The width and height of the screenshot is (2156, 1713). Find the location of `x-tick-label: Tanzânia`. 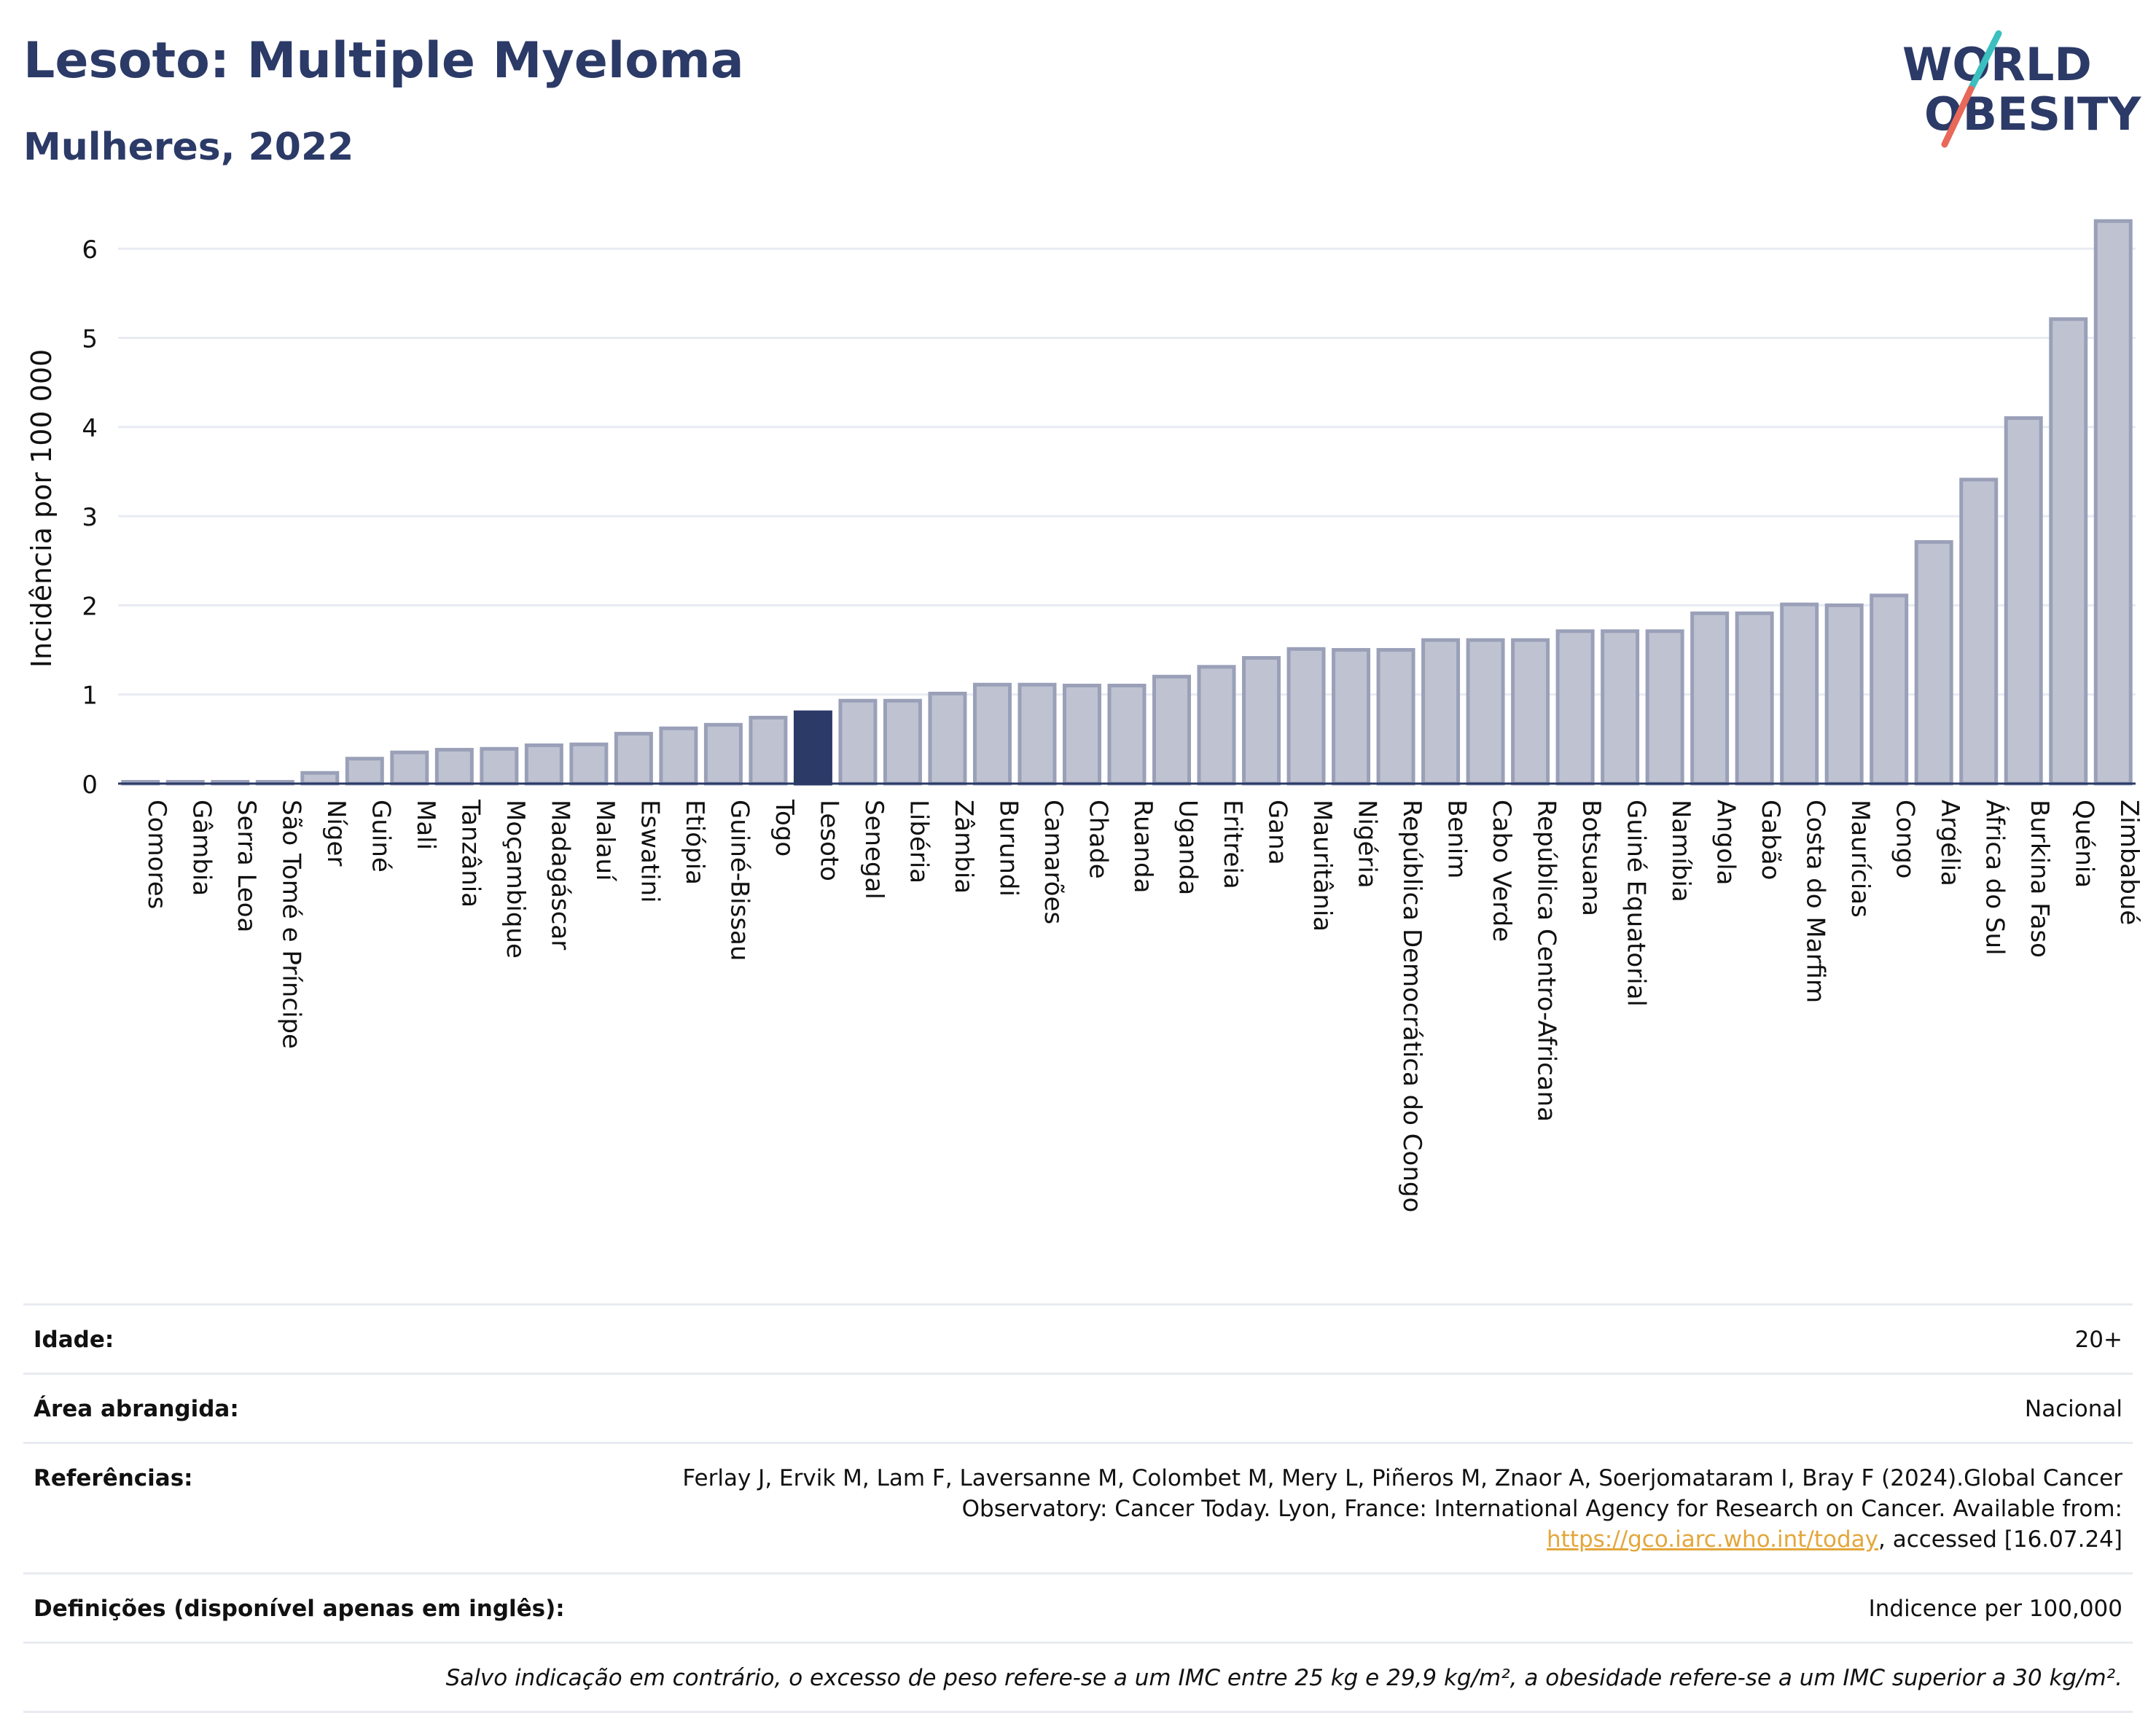

x-tick-label: Tanzânia is located at coordinates (471, 853).